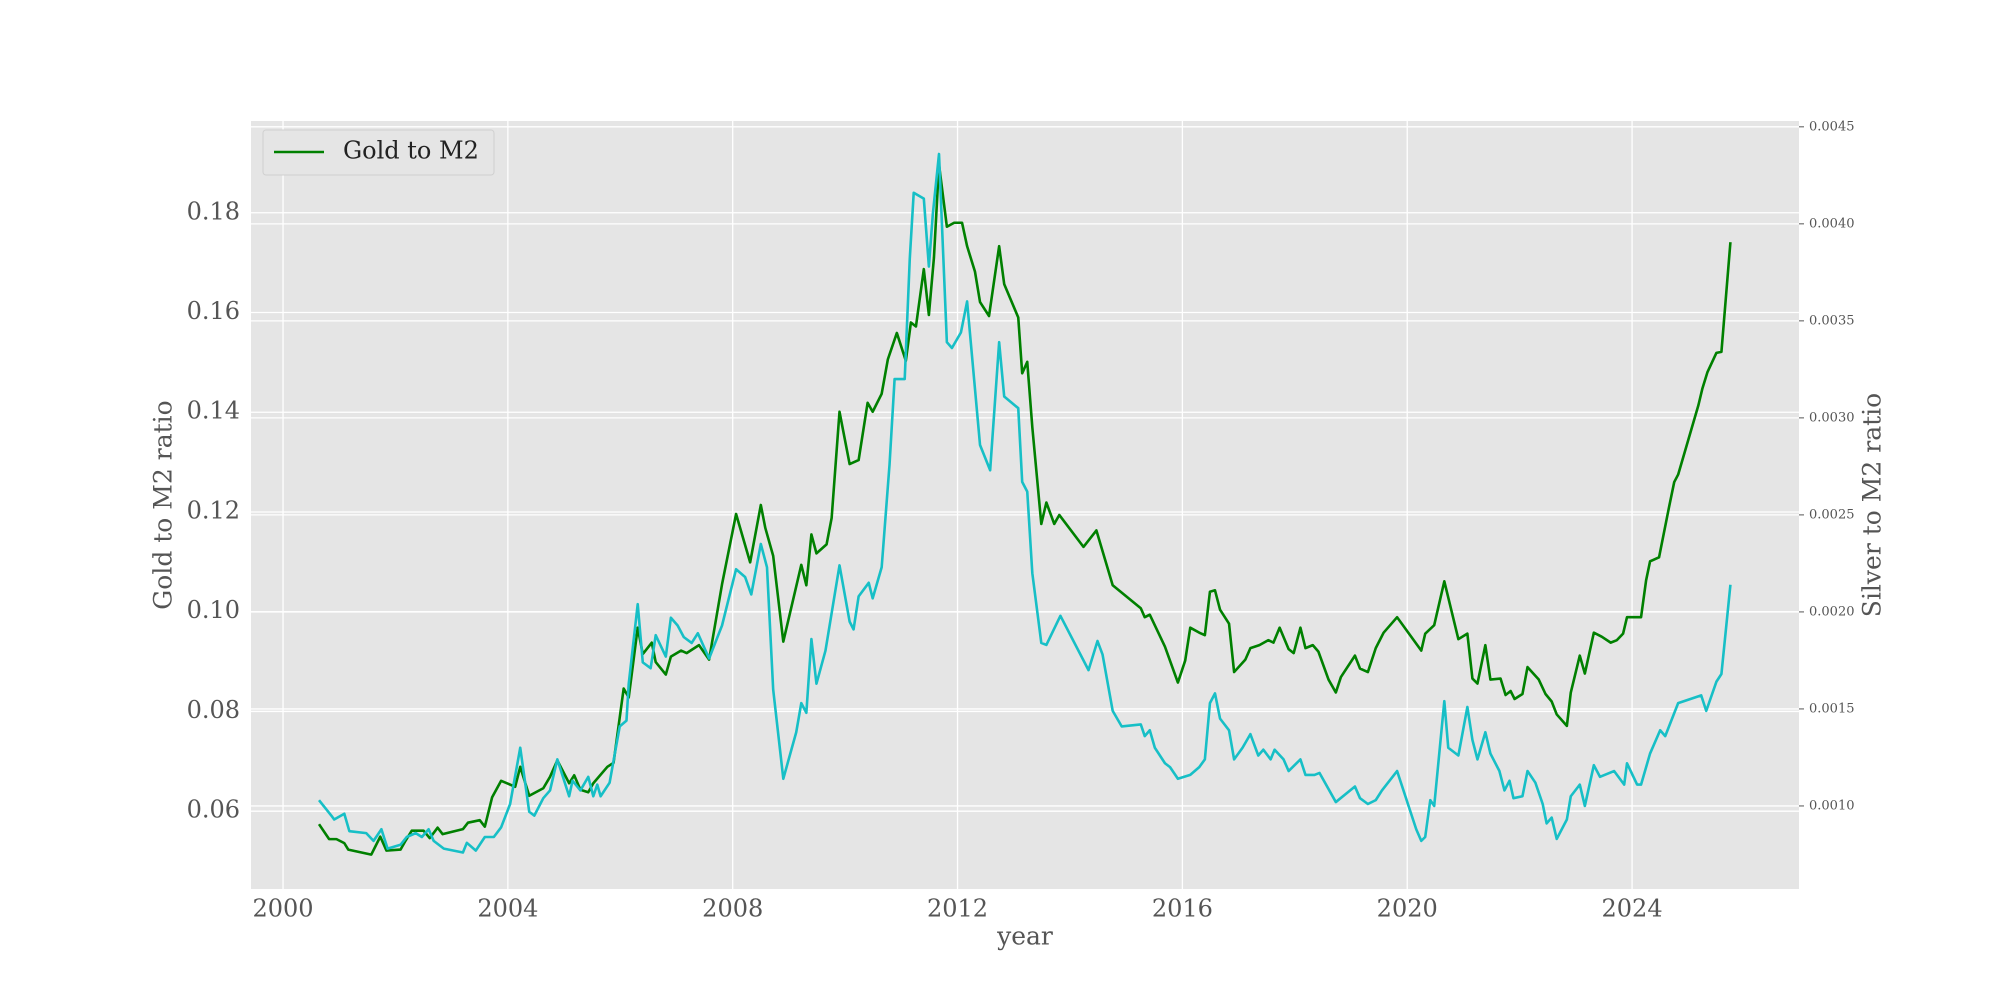 This screenshot has width=2000, height=1000. I want to click on x-tick-label: 2012, so click(957, 909).